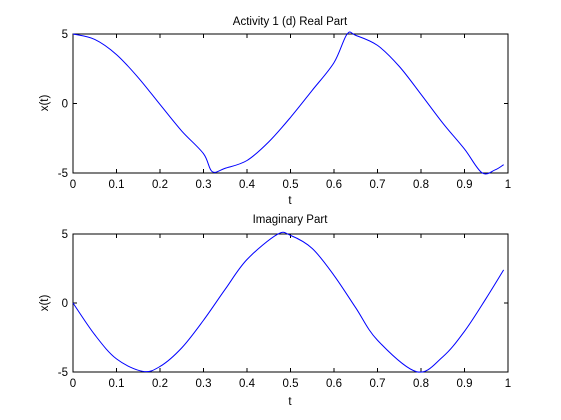 This screenshot has height=420, width=561. Describe the element at coordinates (65, 105) in the screenshot. I see `real-part-ytick-label: 0` at that location.